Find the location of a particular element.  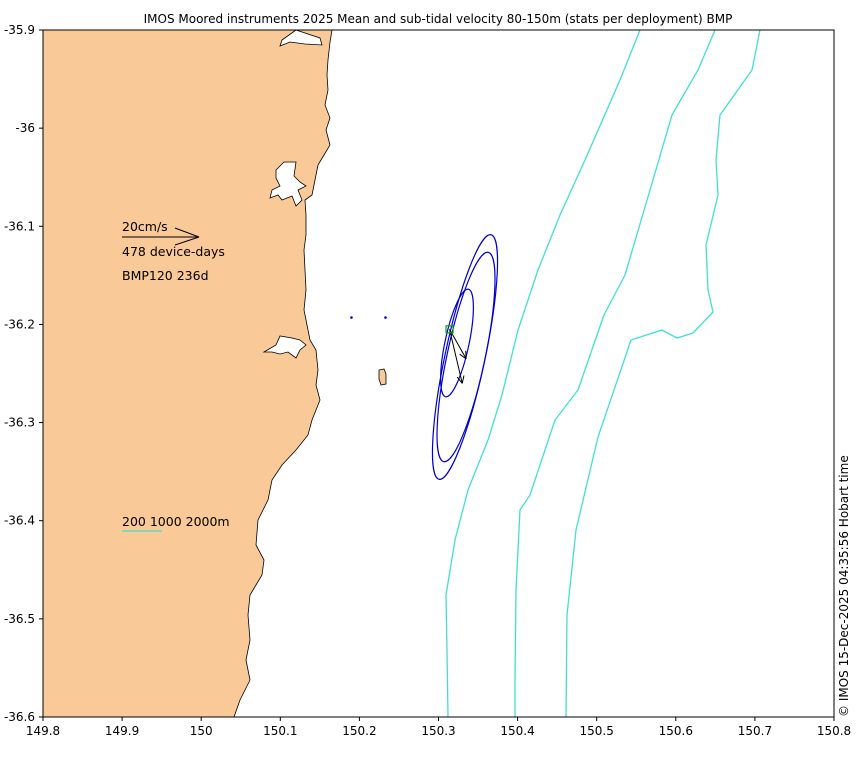

y-tick-label: -36.2 is located at coordinates (19, 324).